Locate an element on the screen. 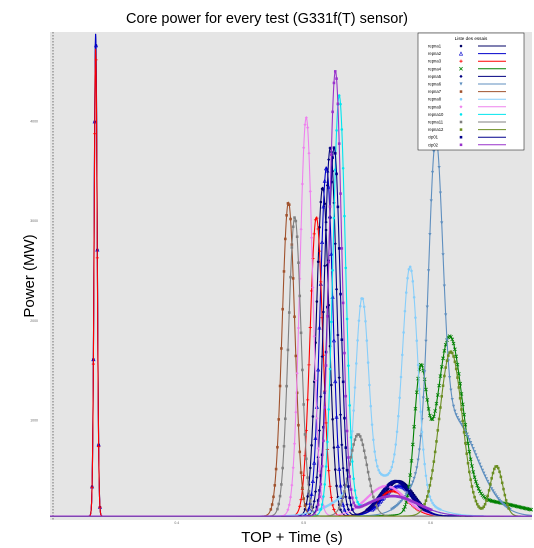 Image resolution: width=534 pixels, height=548 pixels. legend-label: repna12 is located at coordinates (436, 129).